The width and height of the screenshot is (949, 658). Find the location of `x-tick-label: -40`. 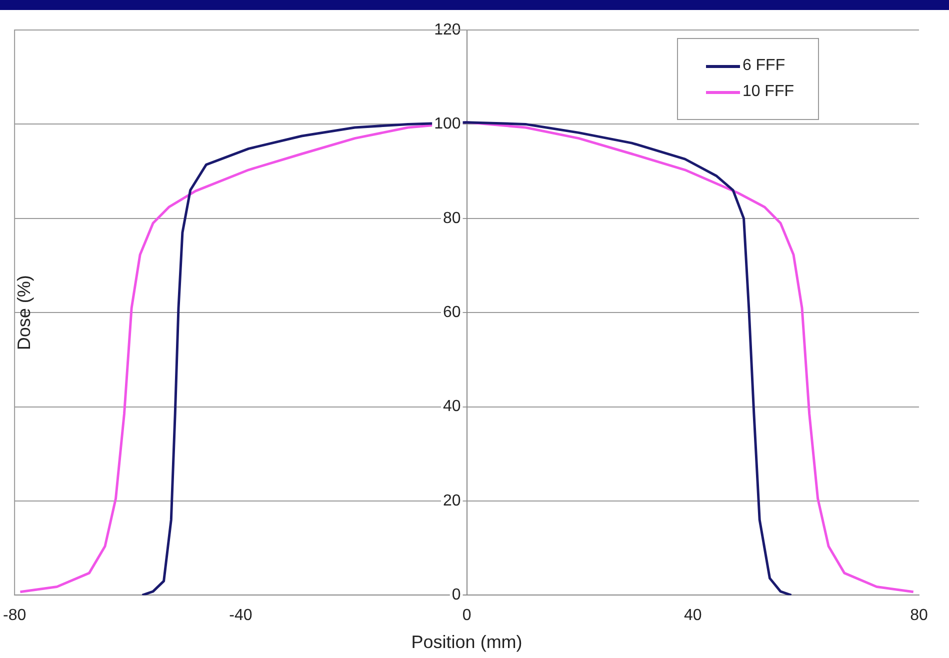

x-tick-label: -40 is located at coordinates (240, 615).